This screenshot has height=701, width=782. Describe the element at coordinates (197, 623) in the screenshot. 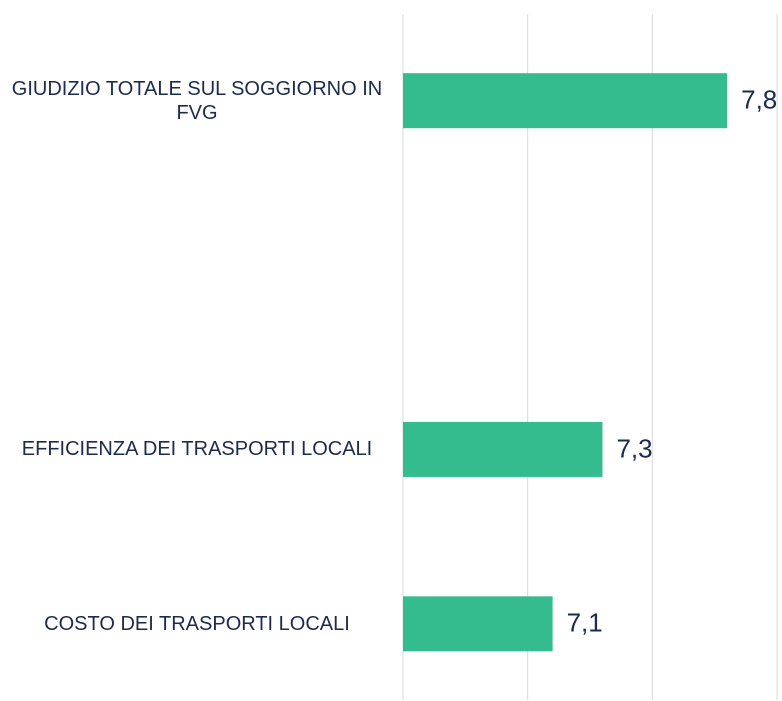

I see `category-label: COSTO DEI TRASPORTI LOCALI` at that location.